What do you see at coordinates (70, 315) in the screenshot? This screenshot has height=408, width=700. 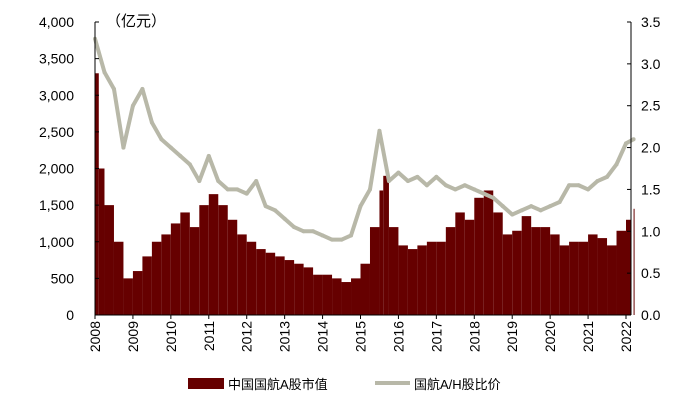 I see `left-tick-label: 0` at bounding box center [70, 315].